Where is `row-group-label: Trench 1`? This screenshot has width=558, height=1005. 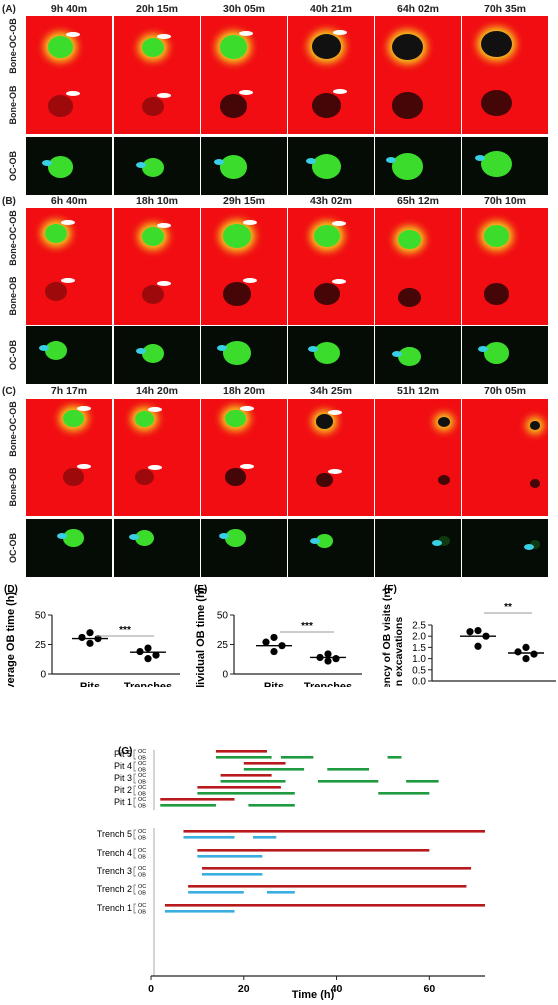 row-group-label: Trench 1 is located at coordinates (114, 908).